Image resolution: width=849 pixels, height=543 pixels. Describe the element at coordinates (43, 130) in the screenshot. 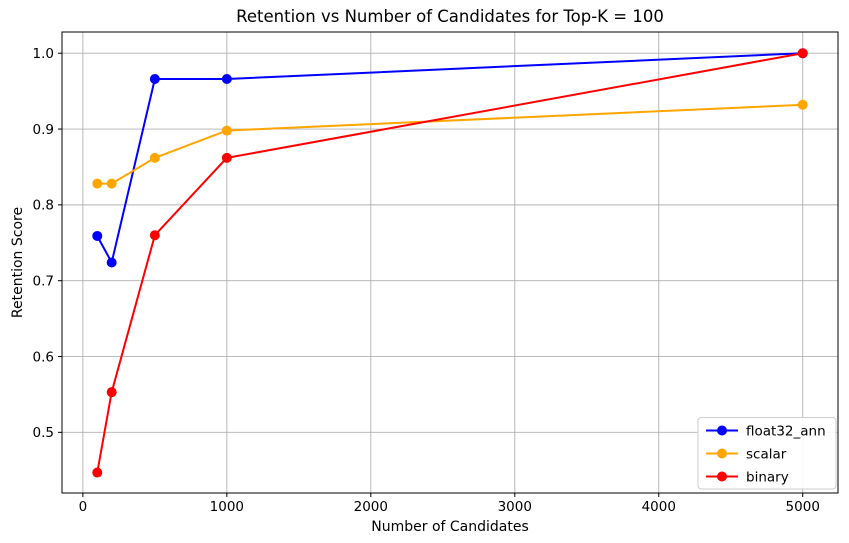

I see `y-tick-label-0.9: 0.9` at that location.